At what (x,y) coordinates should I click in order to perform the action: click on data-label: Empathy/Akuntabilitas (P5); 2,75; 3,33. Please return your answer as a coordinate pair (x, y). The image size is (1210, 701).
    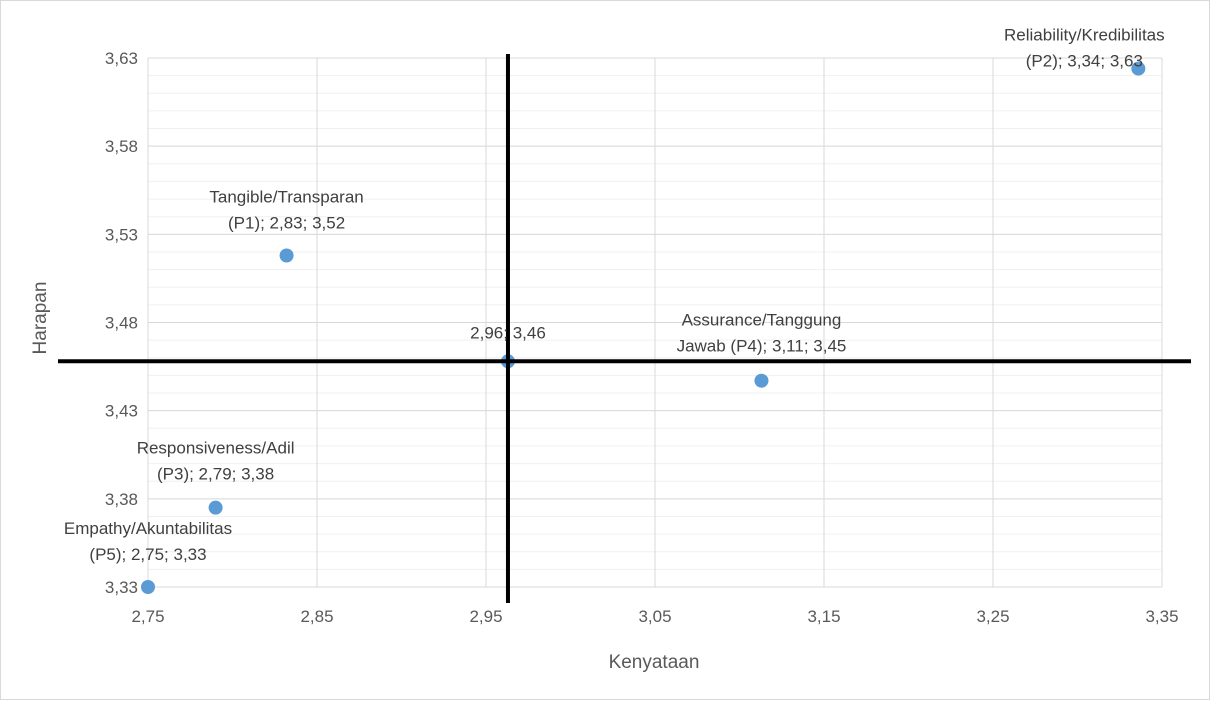
    Looking at the image, I should click on (148, 541).